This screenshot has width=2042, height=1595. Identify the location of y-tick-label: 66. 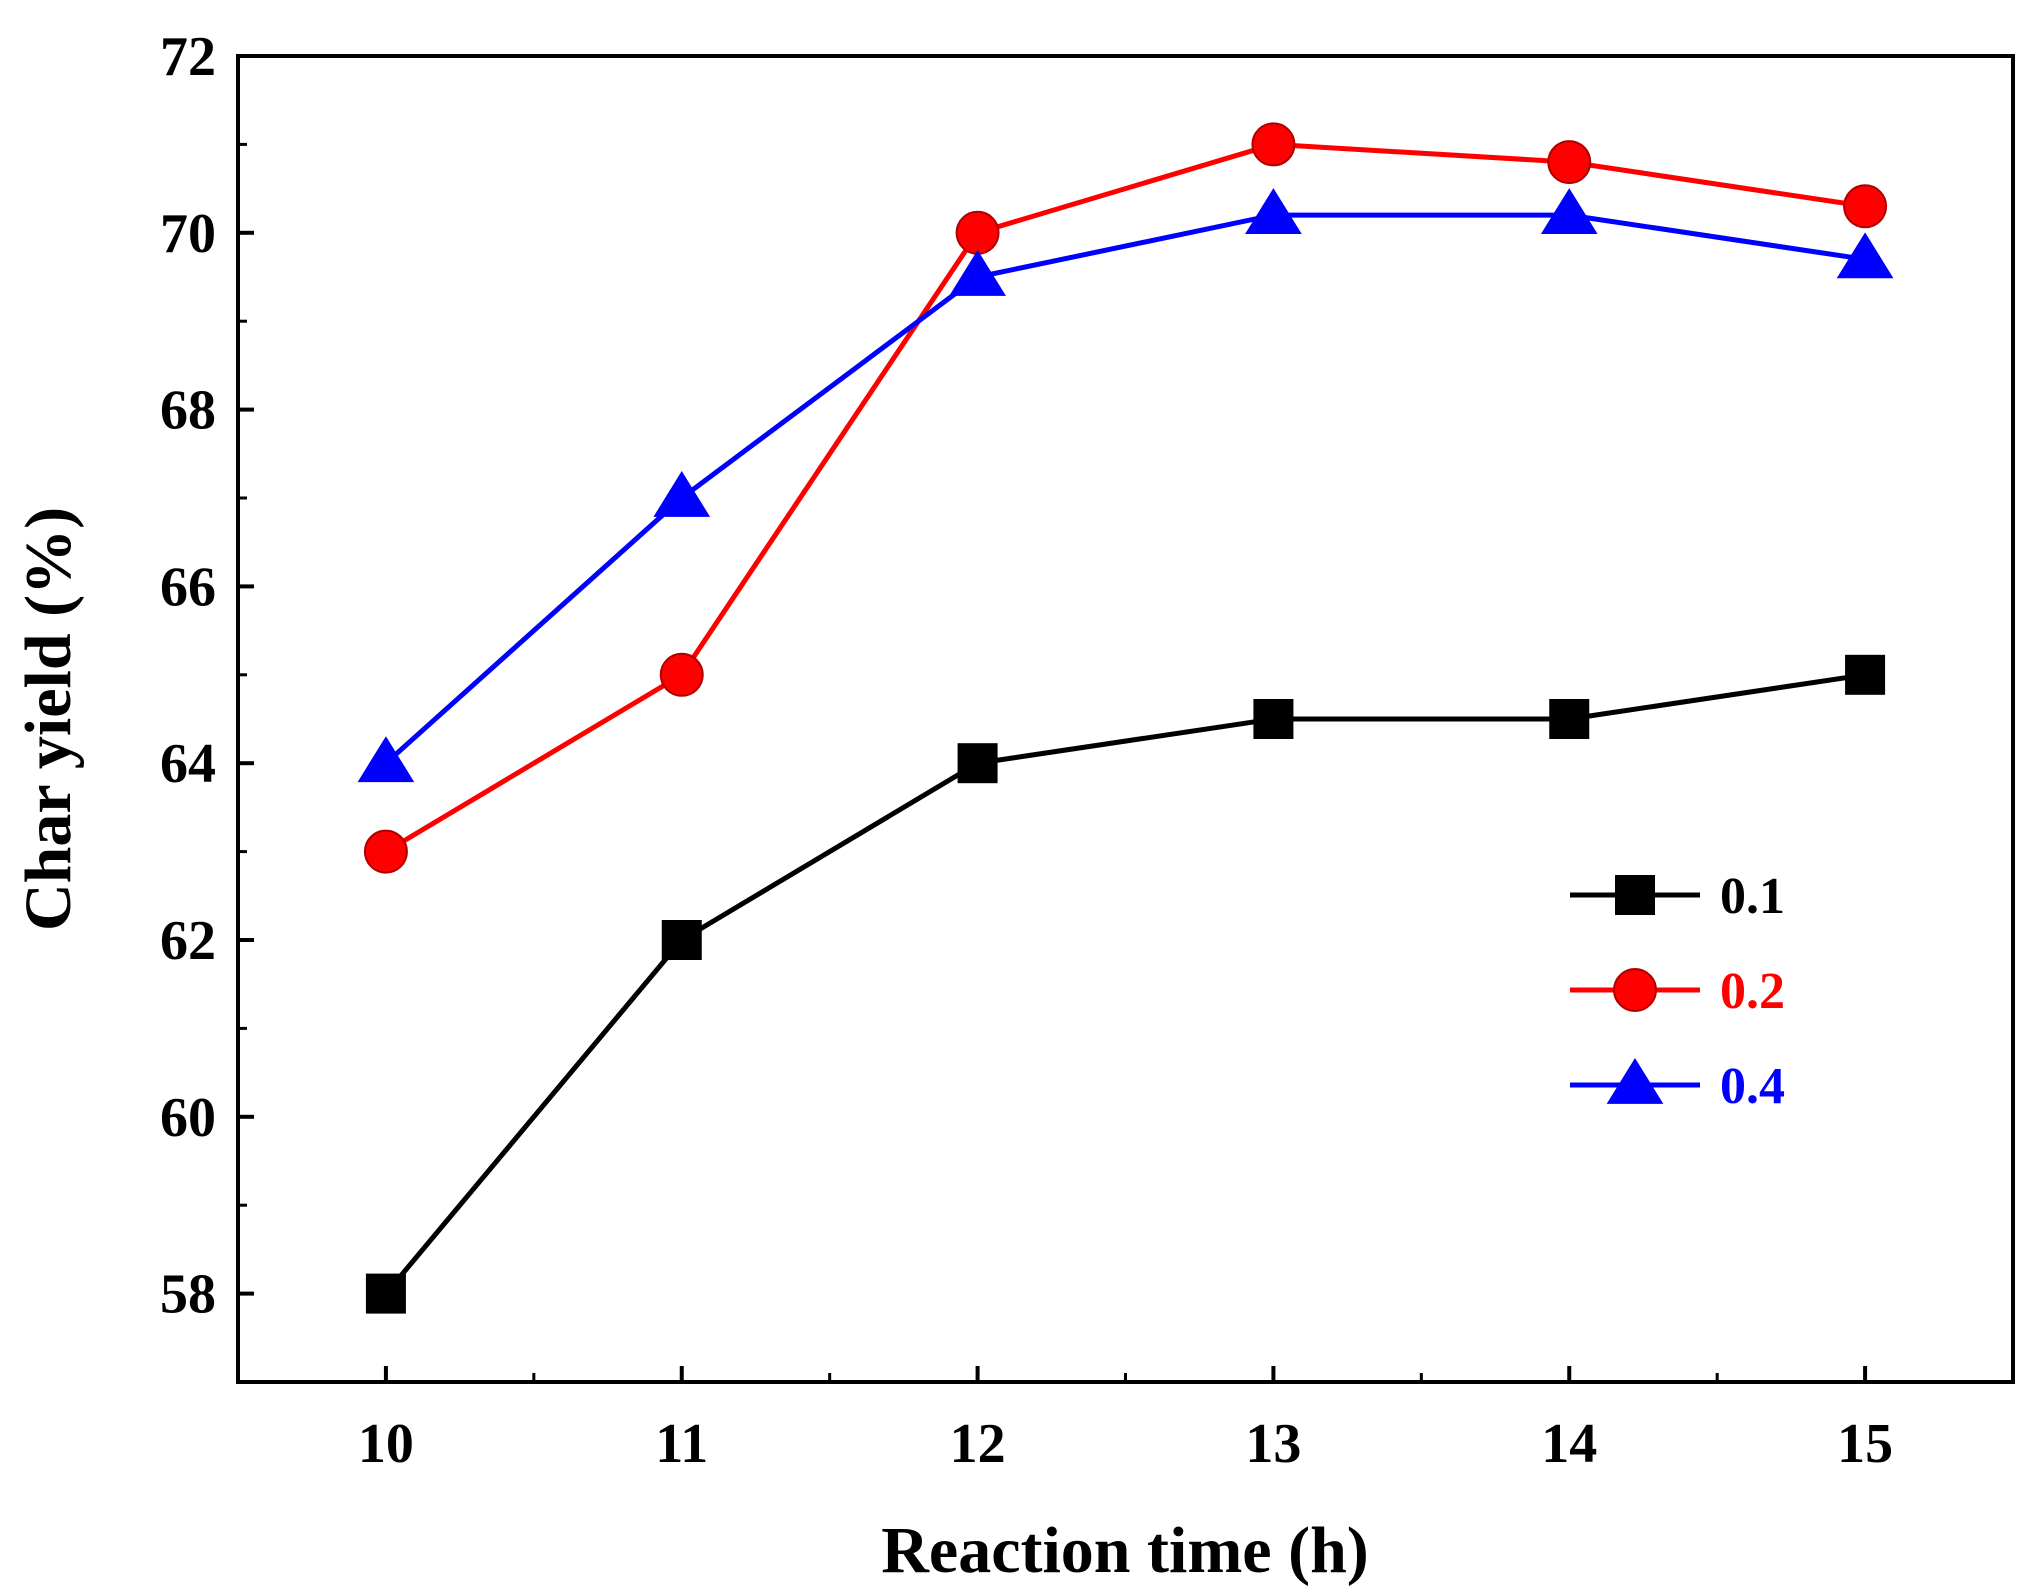
(188, 587).